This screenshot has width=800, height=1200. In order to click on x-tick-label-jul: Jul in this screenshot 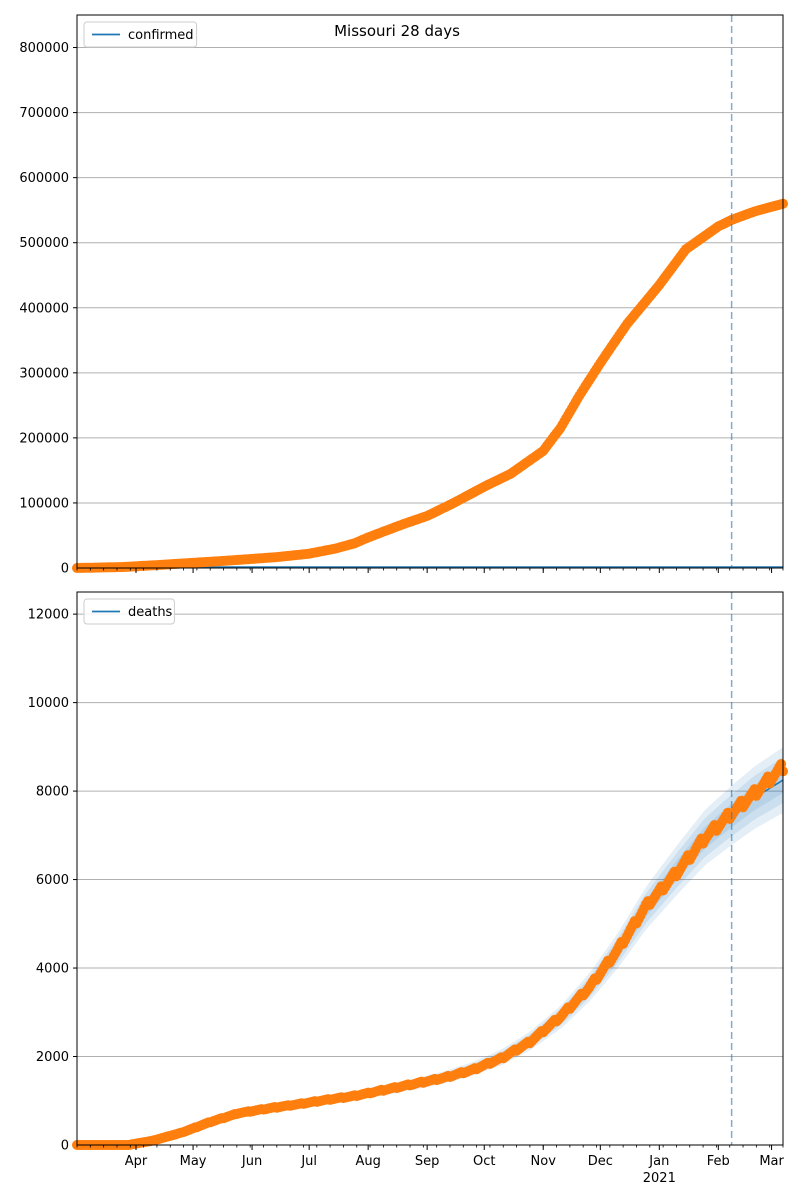, I will do `click(308, 1161)`.